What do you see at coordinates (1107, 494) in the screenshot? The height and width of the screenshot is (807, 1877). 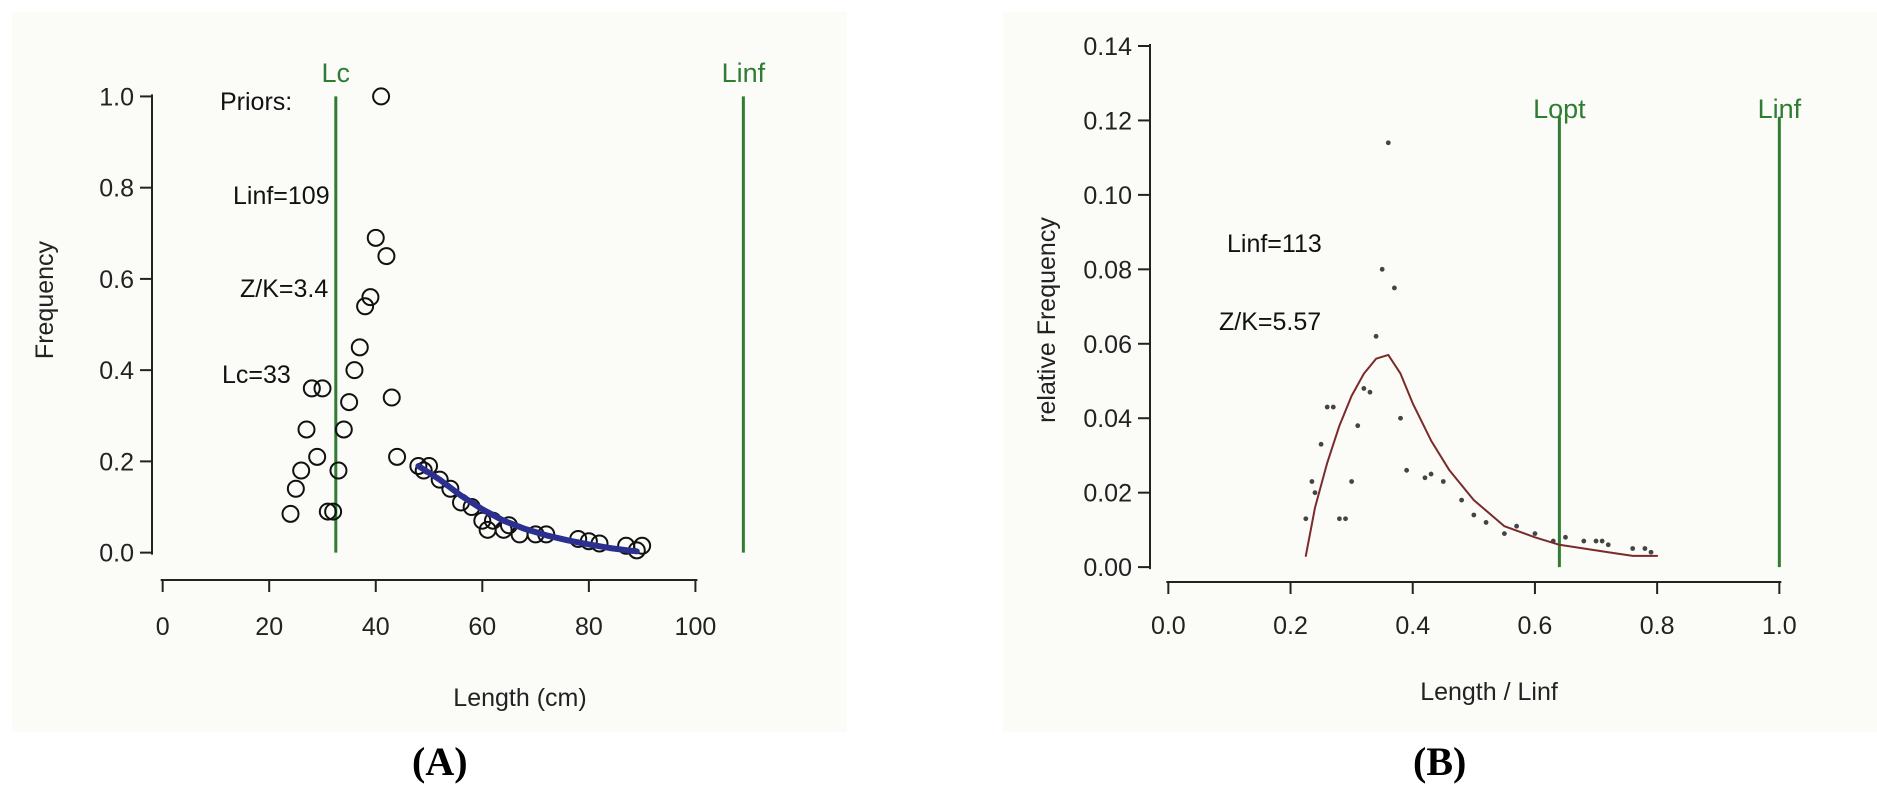 I see `panel-b-y-tick-label: 0.02` at bounding box center [1107, 494].